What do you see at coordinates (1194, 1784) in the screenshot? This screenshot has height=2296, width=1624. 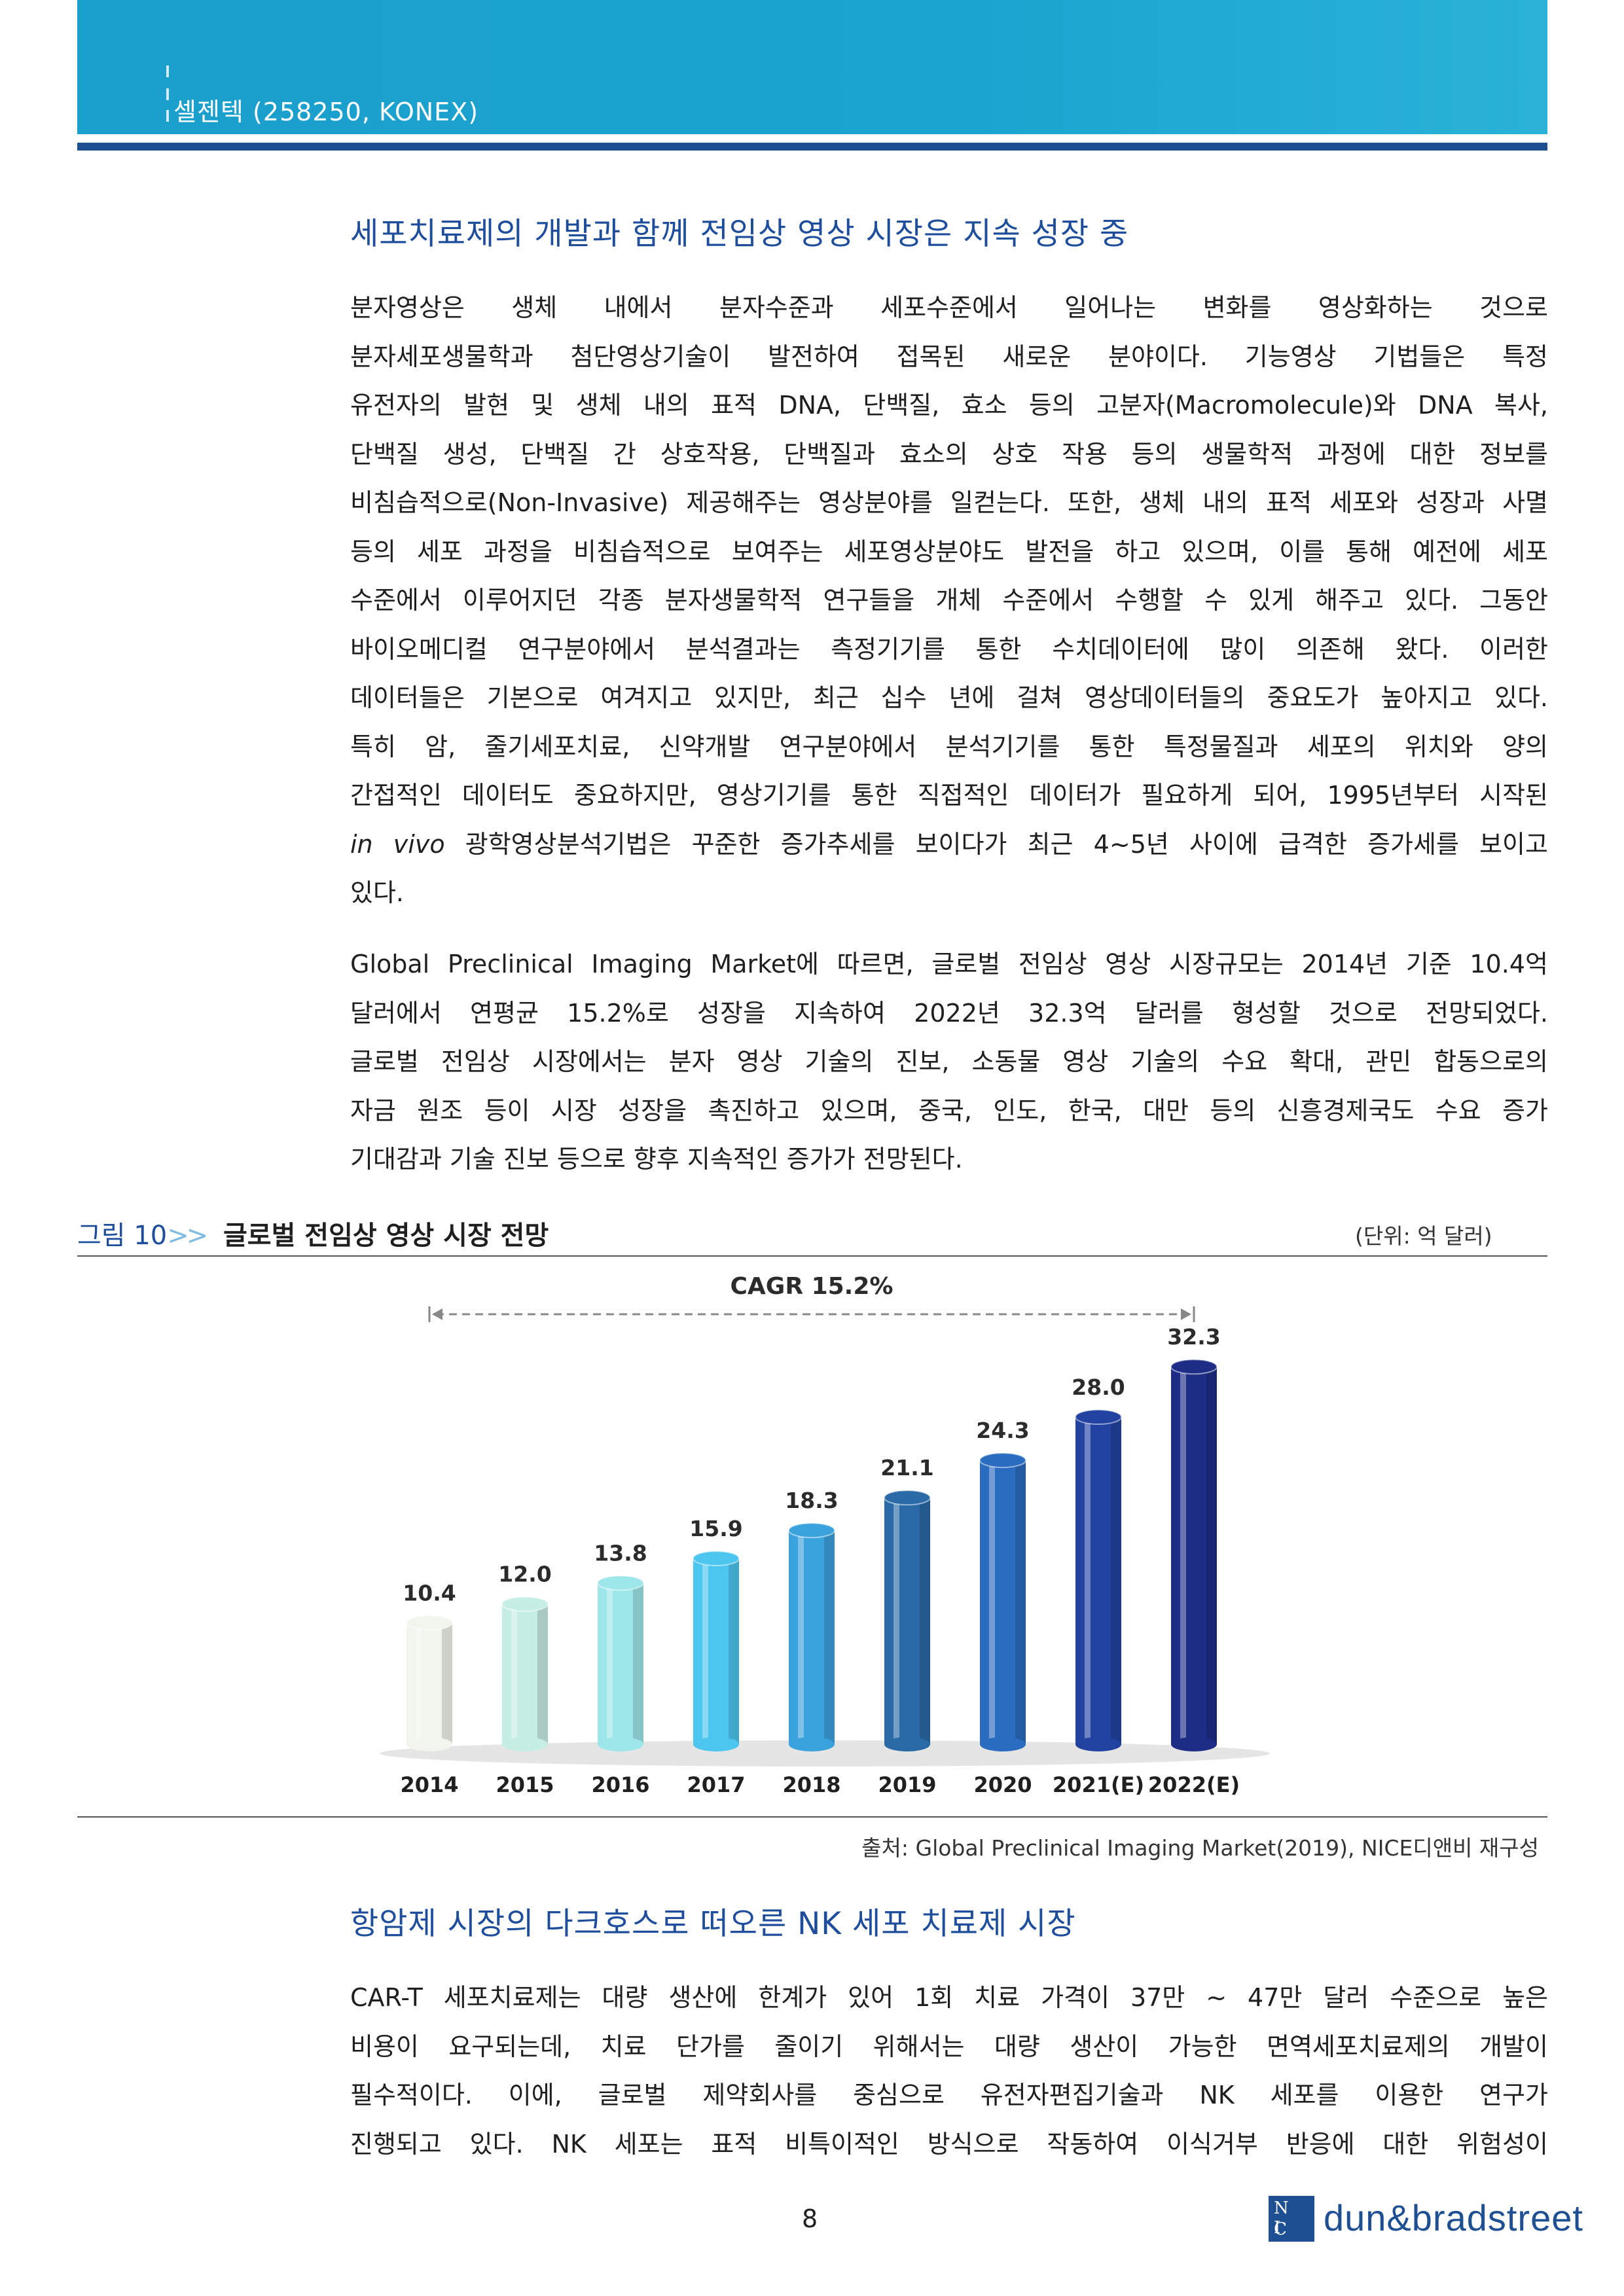 I see `x-tick-label: 2022(E)` at bounding box center [1194, 1784].